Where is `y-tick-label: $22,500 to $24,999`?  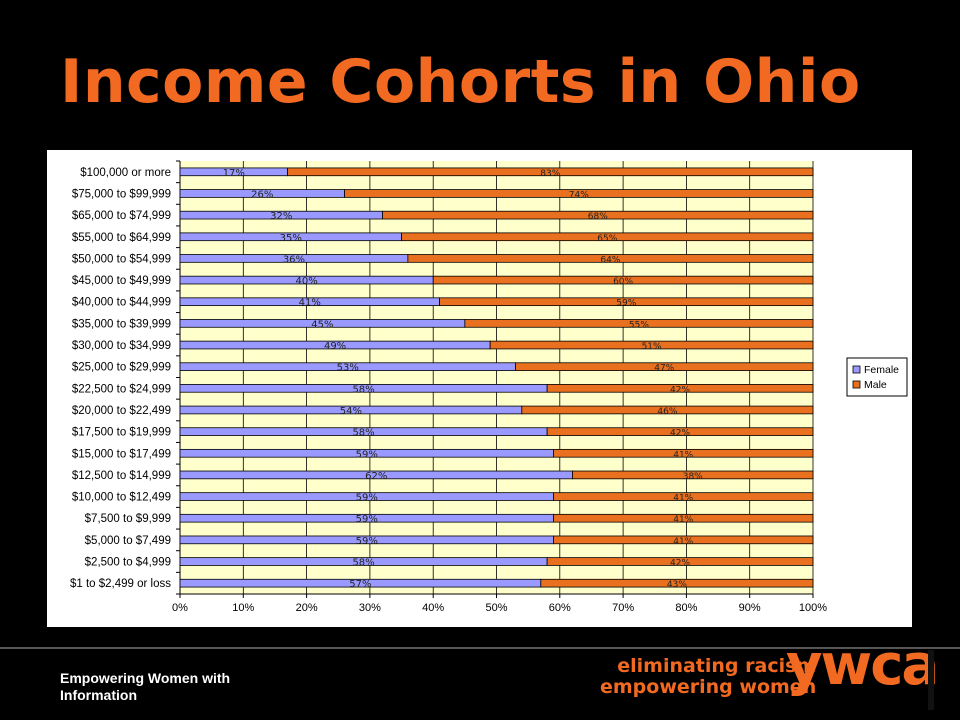 y-tick-label: $22,500 to $24,999 is located at coordinates (121, 389).